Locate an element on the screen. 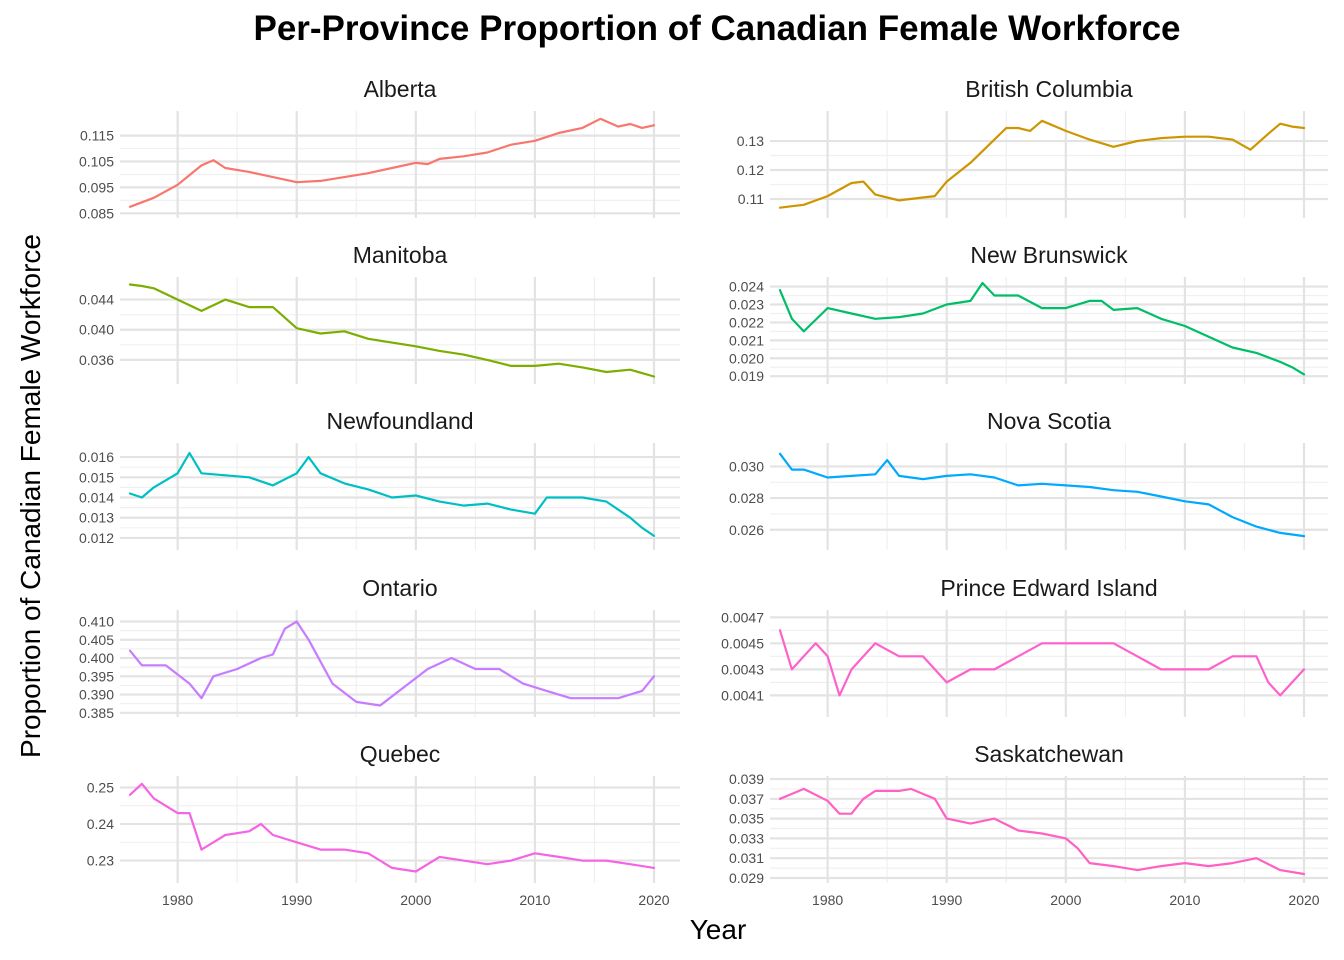  y-tick-label: 0.11 is located at coordinates (751, 199).